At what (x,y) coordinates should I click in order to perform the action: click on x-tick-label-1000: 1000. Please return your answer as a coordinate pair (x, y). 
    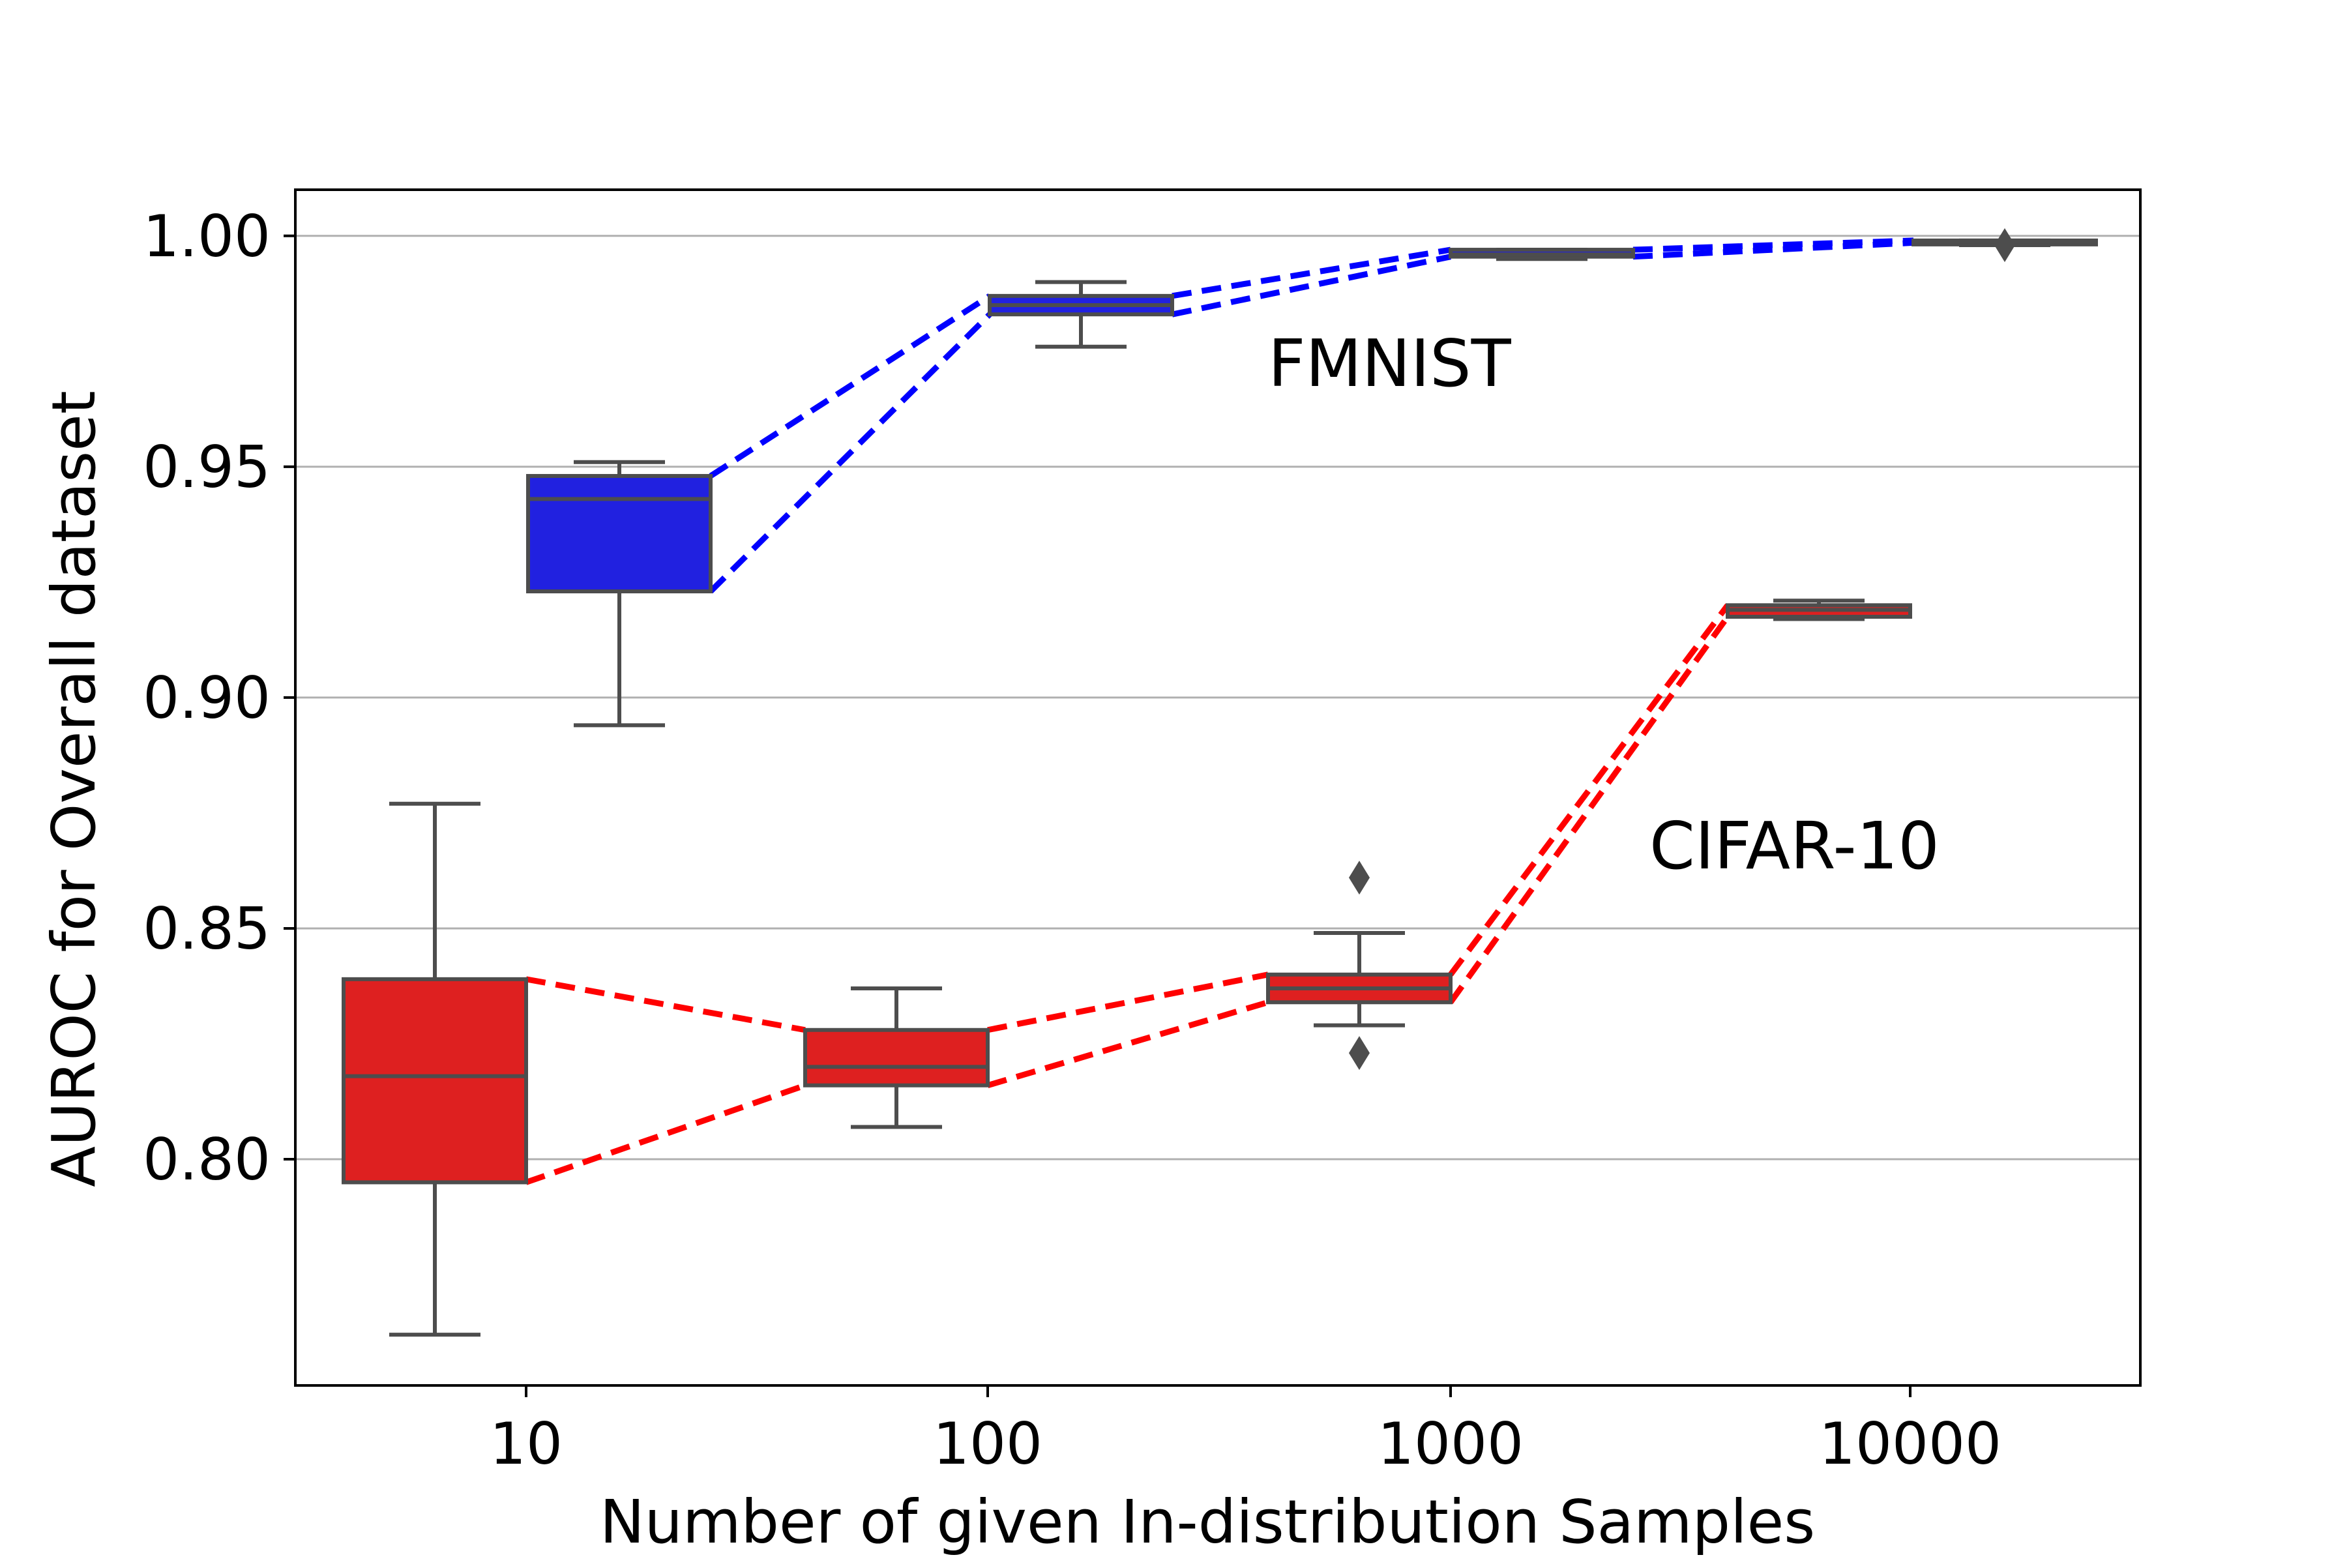
    Looking at the image, I should click on (1451, 1443).